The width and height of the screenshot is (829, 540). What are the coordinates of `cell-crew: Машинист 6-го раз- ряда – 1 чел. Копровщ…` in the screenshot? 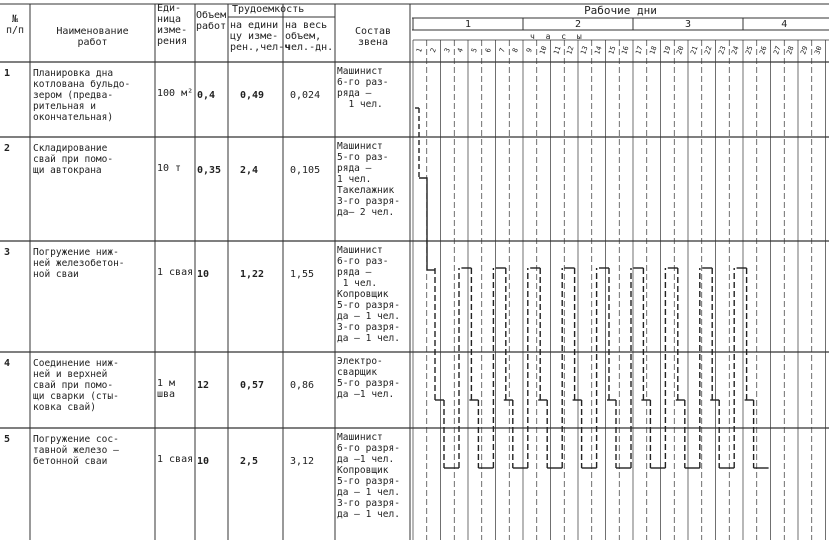 It's located at (368, 294).